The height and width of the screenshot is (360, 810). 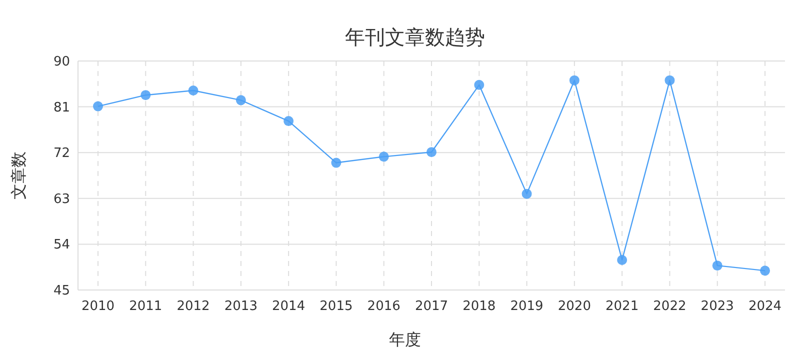 What do you see at coordinates (669, 306) in the screenshot?
I see `x-tick-label: 2022` at bounding box center [669, 306].